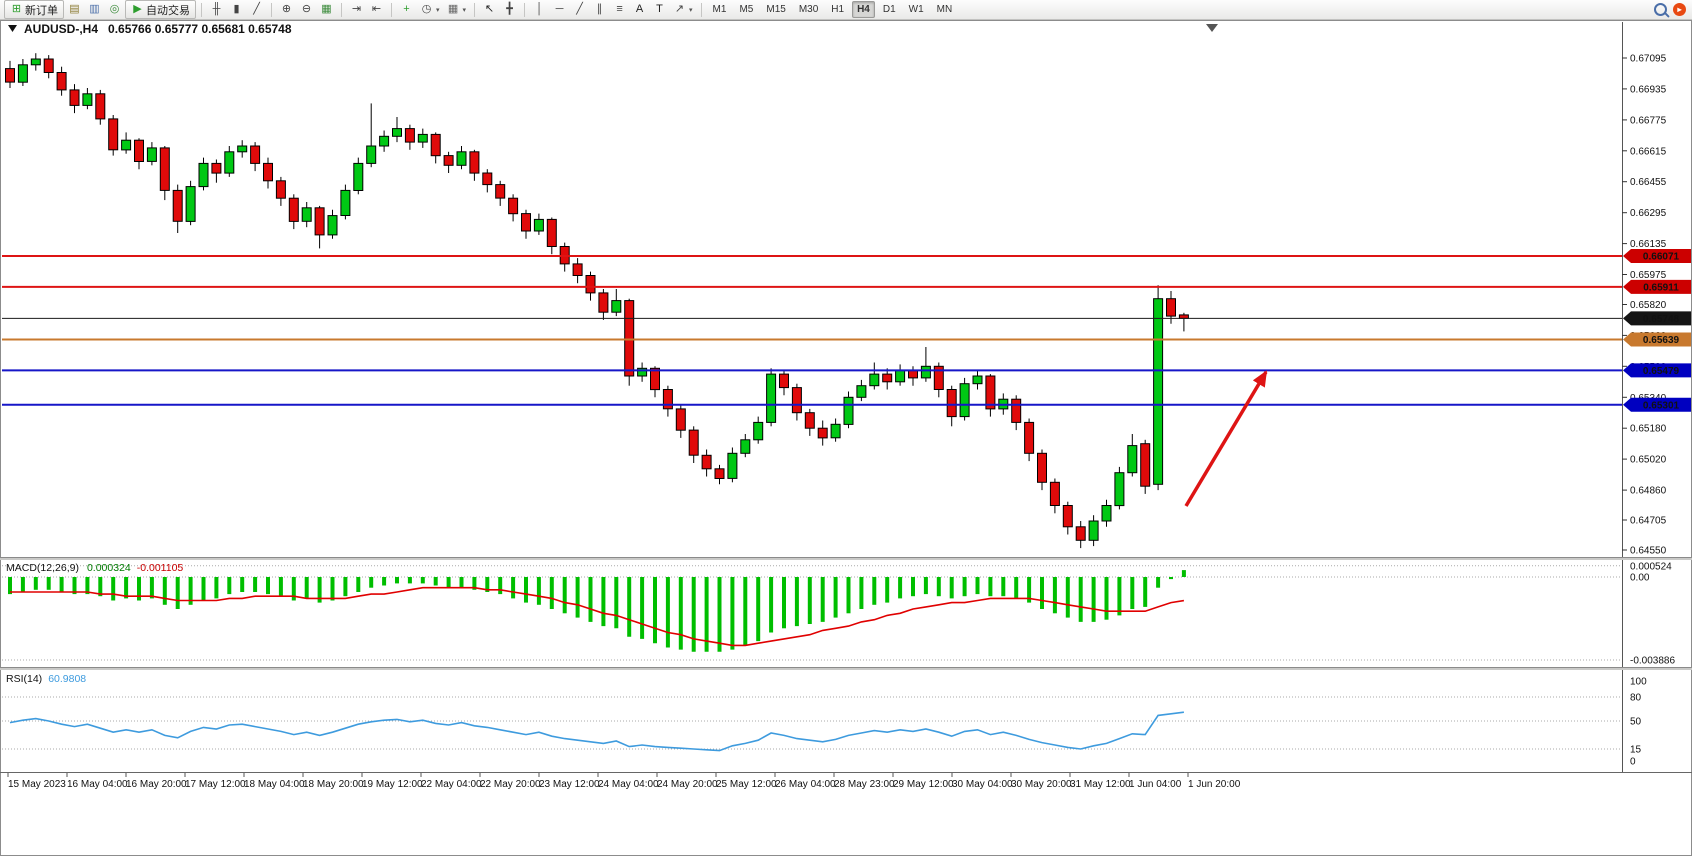 The width and height of the screenshot is (1692, 864). Describe the element at coordinates (286, 9) in the screenshot. I see `zoom-in-icon: ⊕` at that location.